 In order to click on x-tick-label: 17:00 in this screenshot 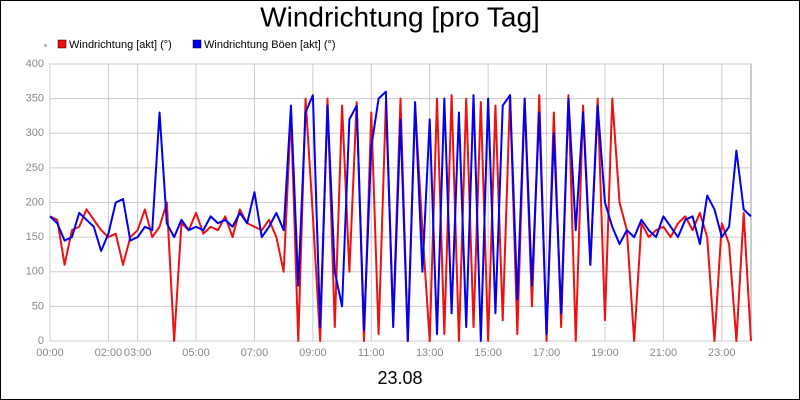, I will do `click(547, 353)`.